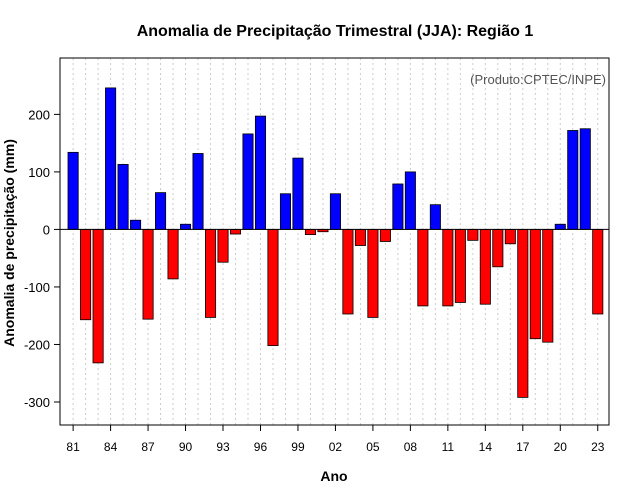  I want to click on x-tick-label: 14, so click(486, 447).